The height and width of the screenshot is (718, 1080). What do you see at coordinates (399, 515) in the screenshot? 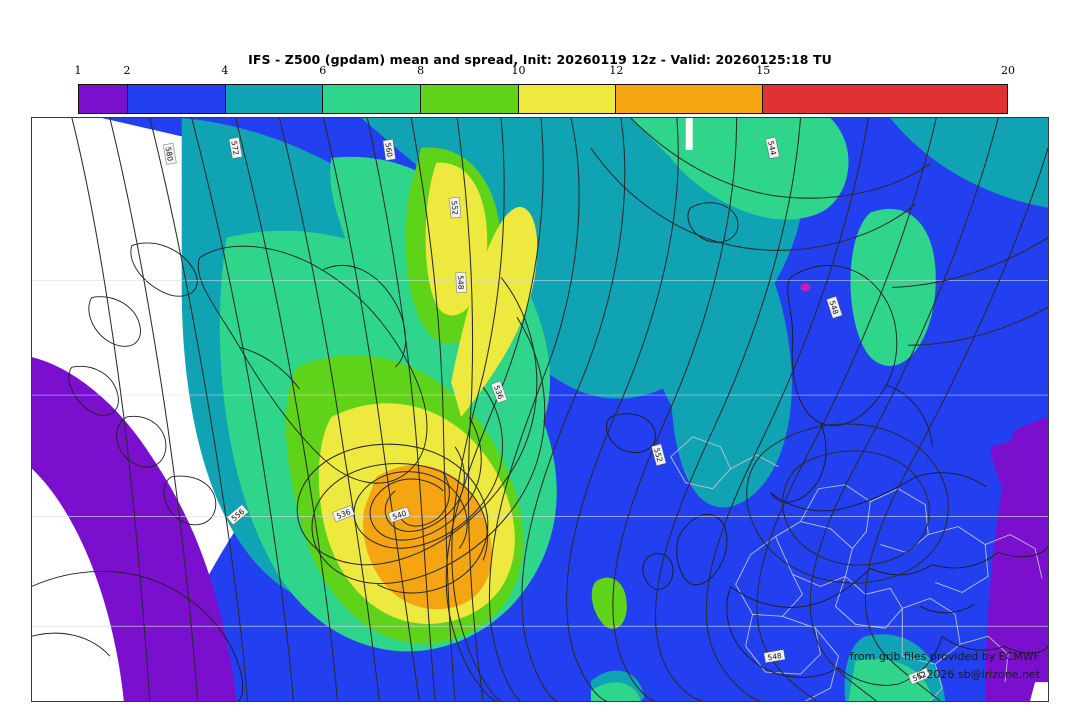
I see `svg-text: 540` at bounding box center [399, 515].